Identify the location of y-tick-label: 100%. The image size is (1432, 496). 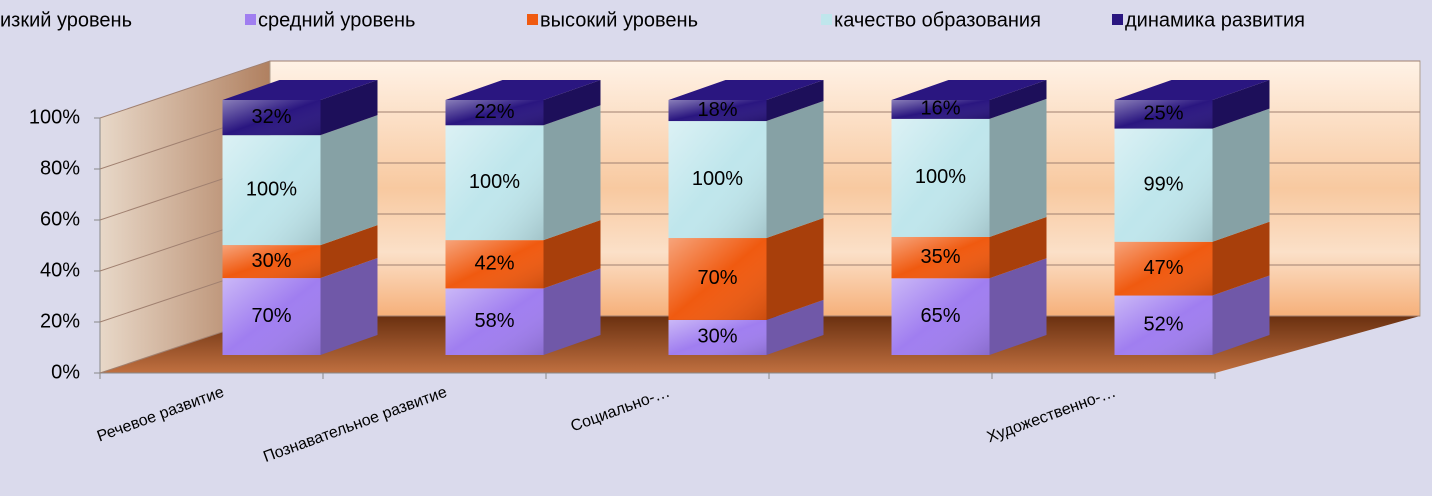
(54, 117).